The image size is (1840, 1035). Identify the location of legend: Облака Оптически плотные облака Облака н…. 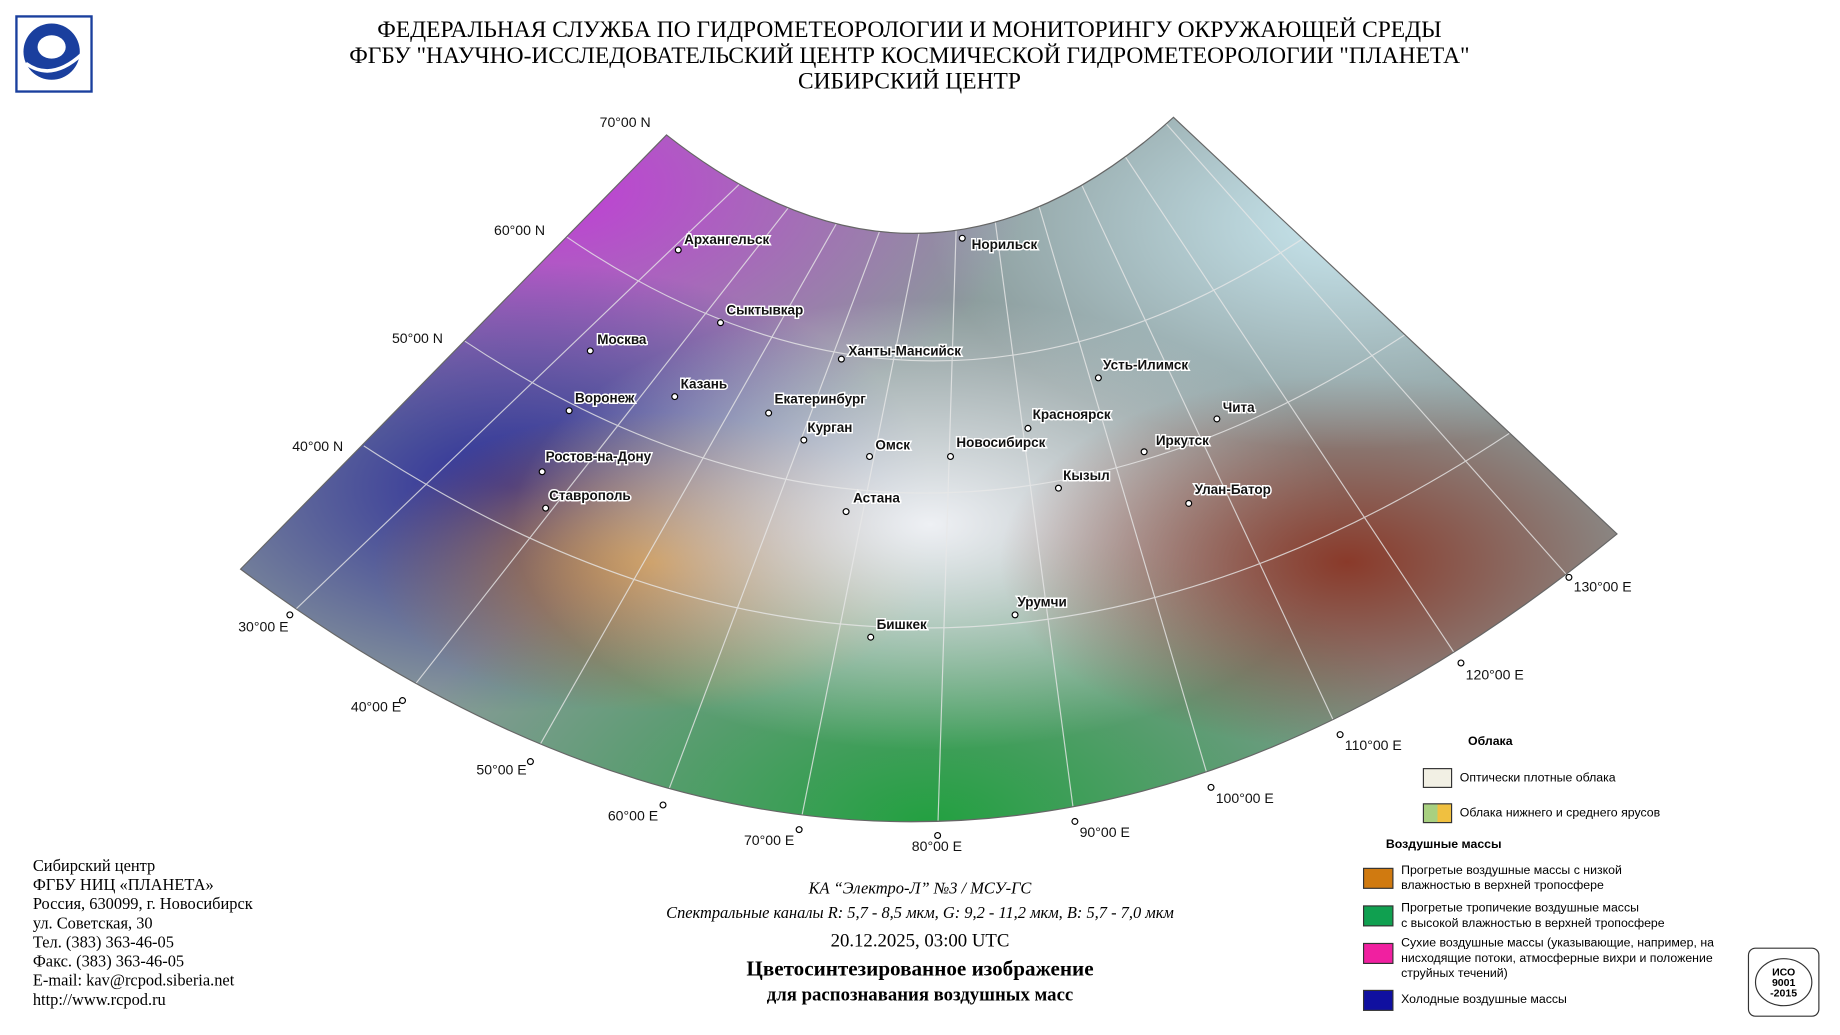
(1538, 872).